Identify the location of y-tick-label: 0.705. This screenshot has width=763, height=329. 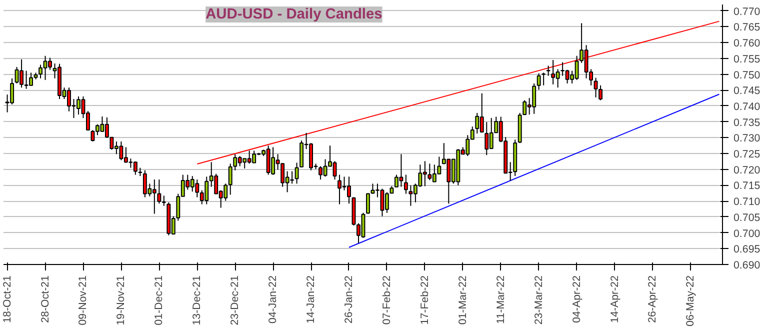
(747, 218).